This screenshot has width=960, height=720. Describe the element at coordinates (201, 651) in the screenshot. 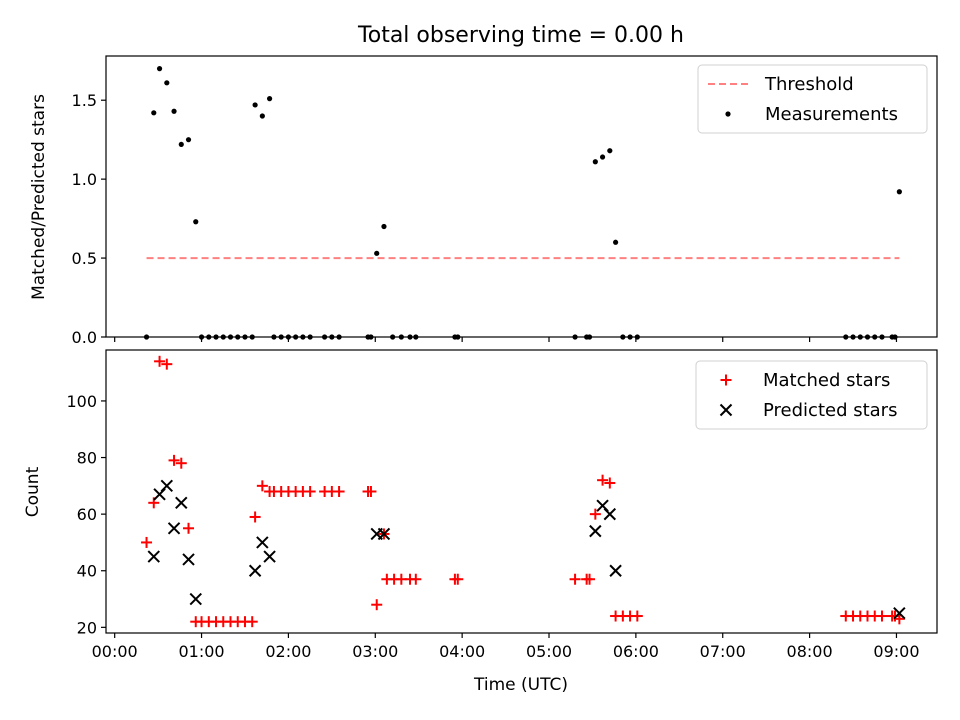

I see `x-tick-label: 01:00` at that location.